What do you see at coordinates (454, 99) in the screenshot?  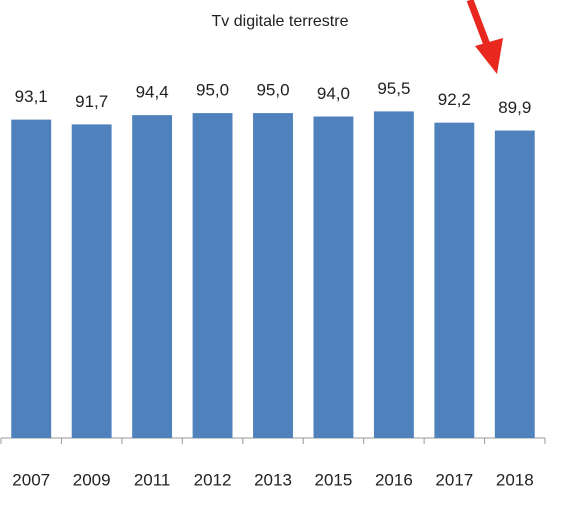 I see `data-label: 92,2` at bounding box center [454, 99].